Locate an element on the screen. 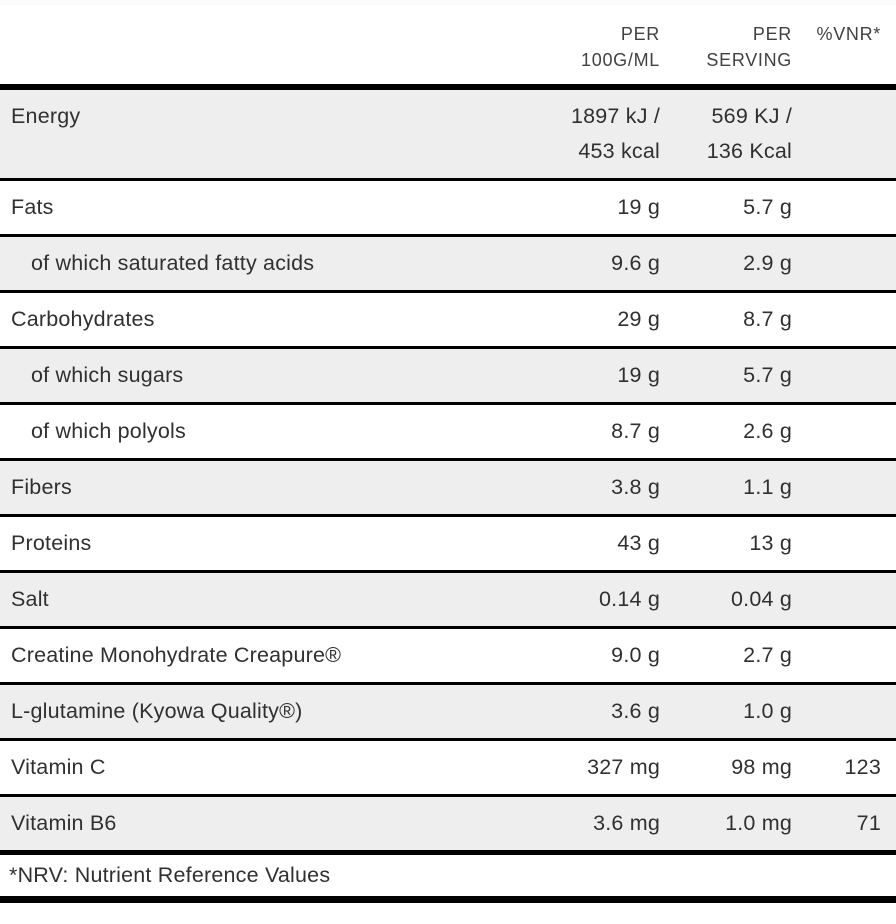  nutrient-name: Energy is located at coordinates (46, 116).